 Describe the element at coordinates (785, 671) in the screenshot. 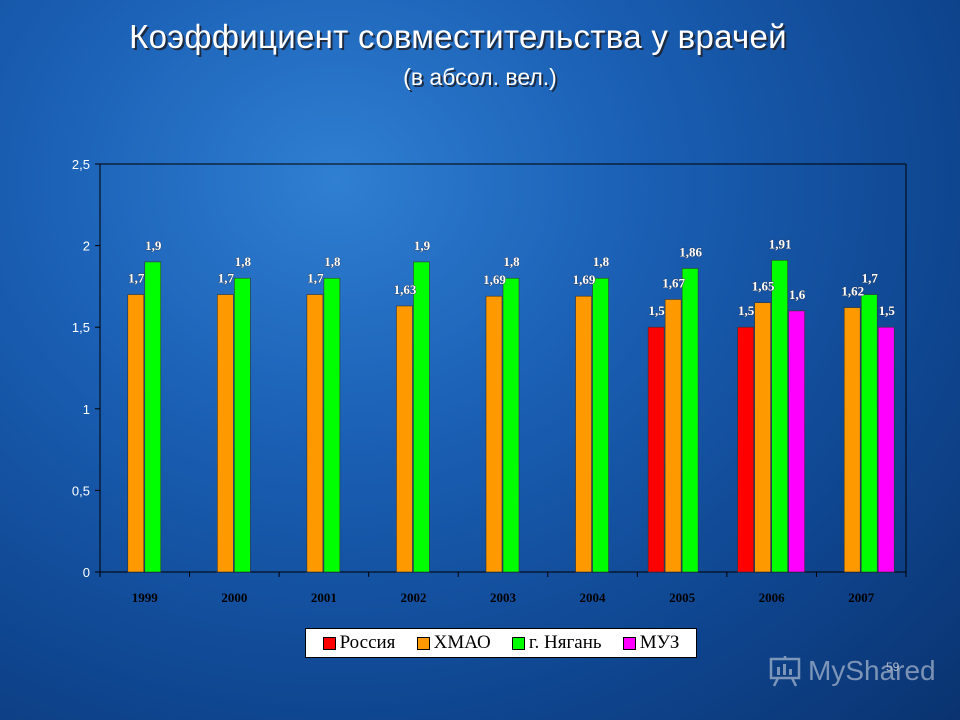

I see `presentation-board-icon` at that location.